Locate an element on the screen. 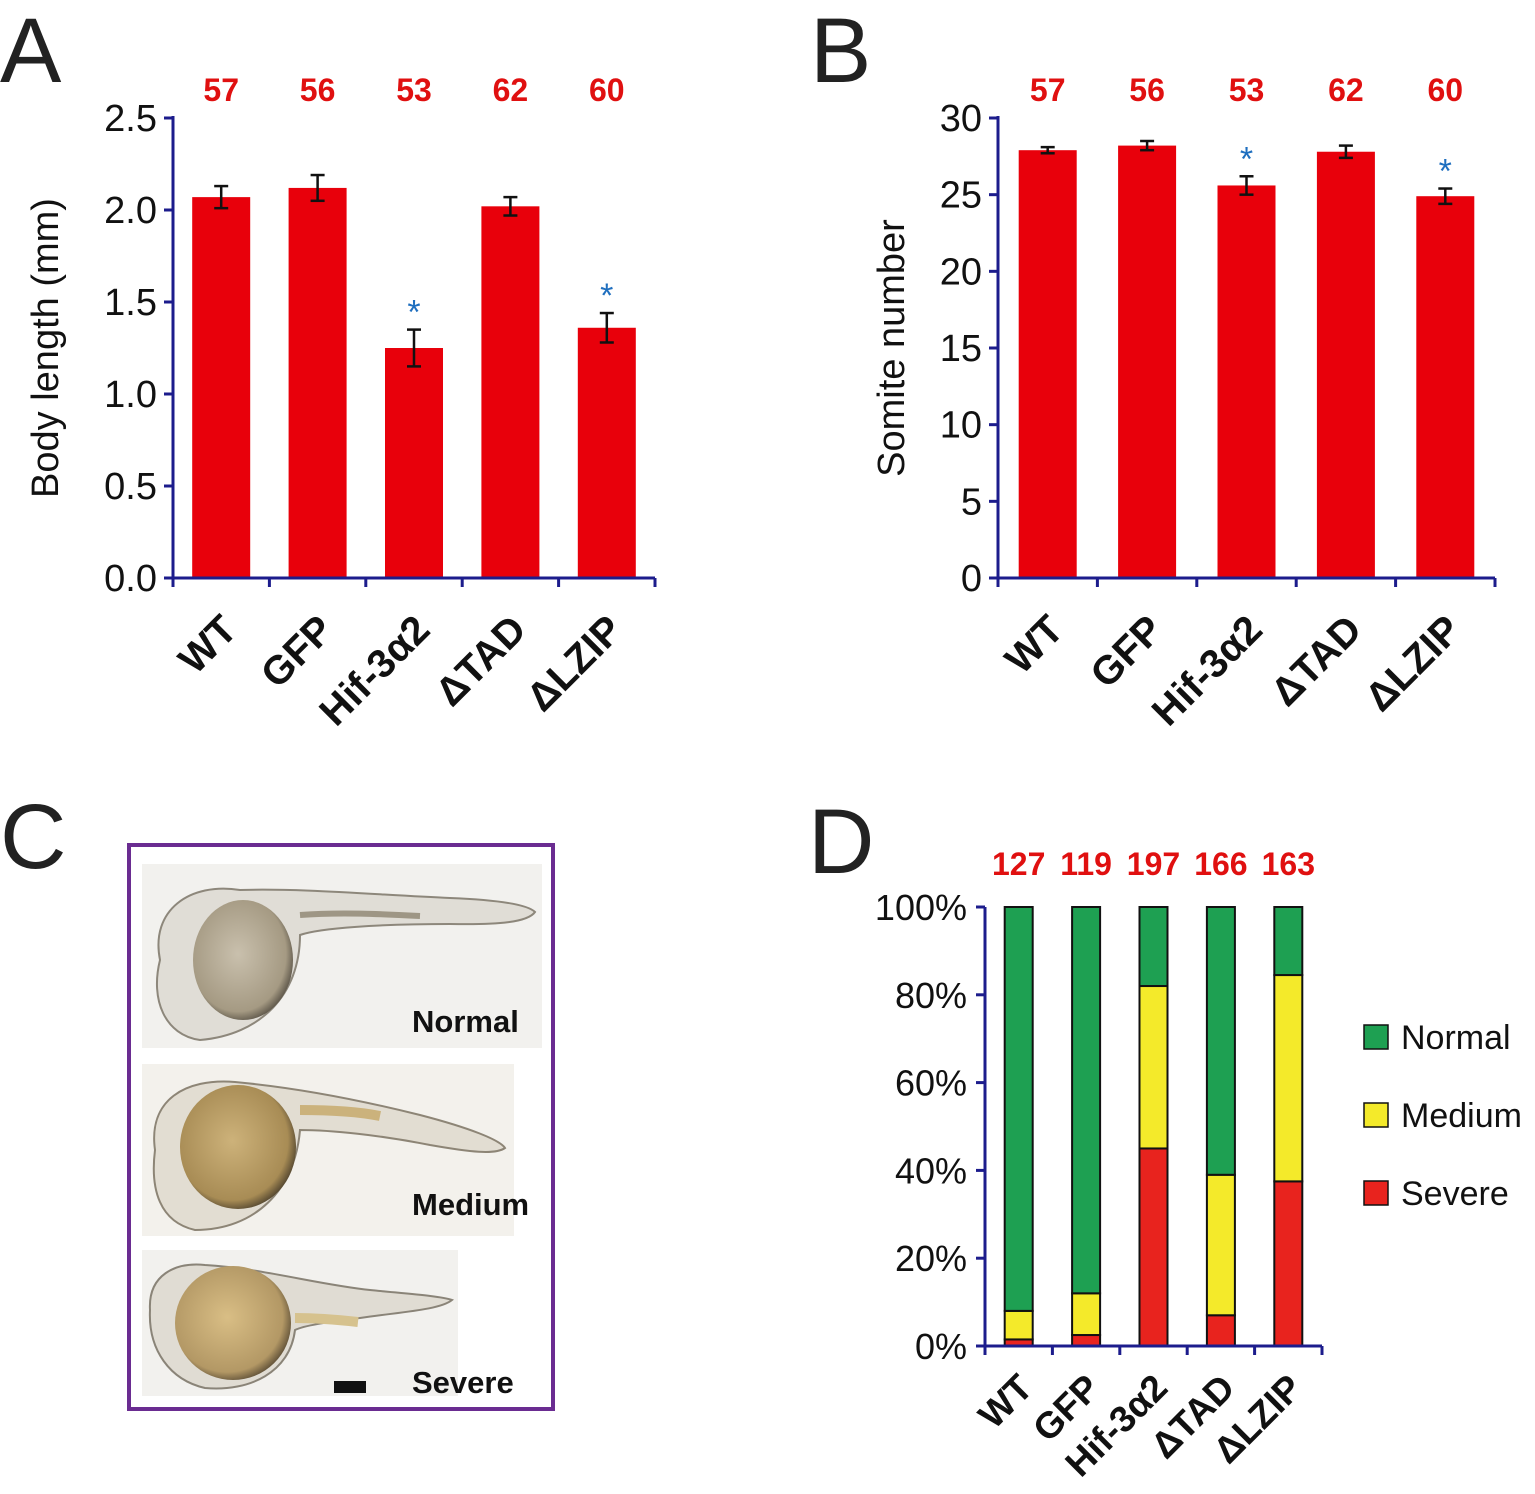  panel-c-photos: Normal Medium Severe is located at coordinates (341, 1127).